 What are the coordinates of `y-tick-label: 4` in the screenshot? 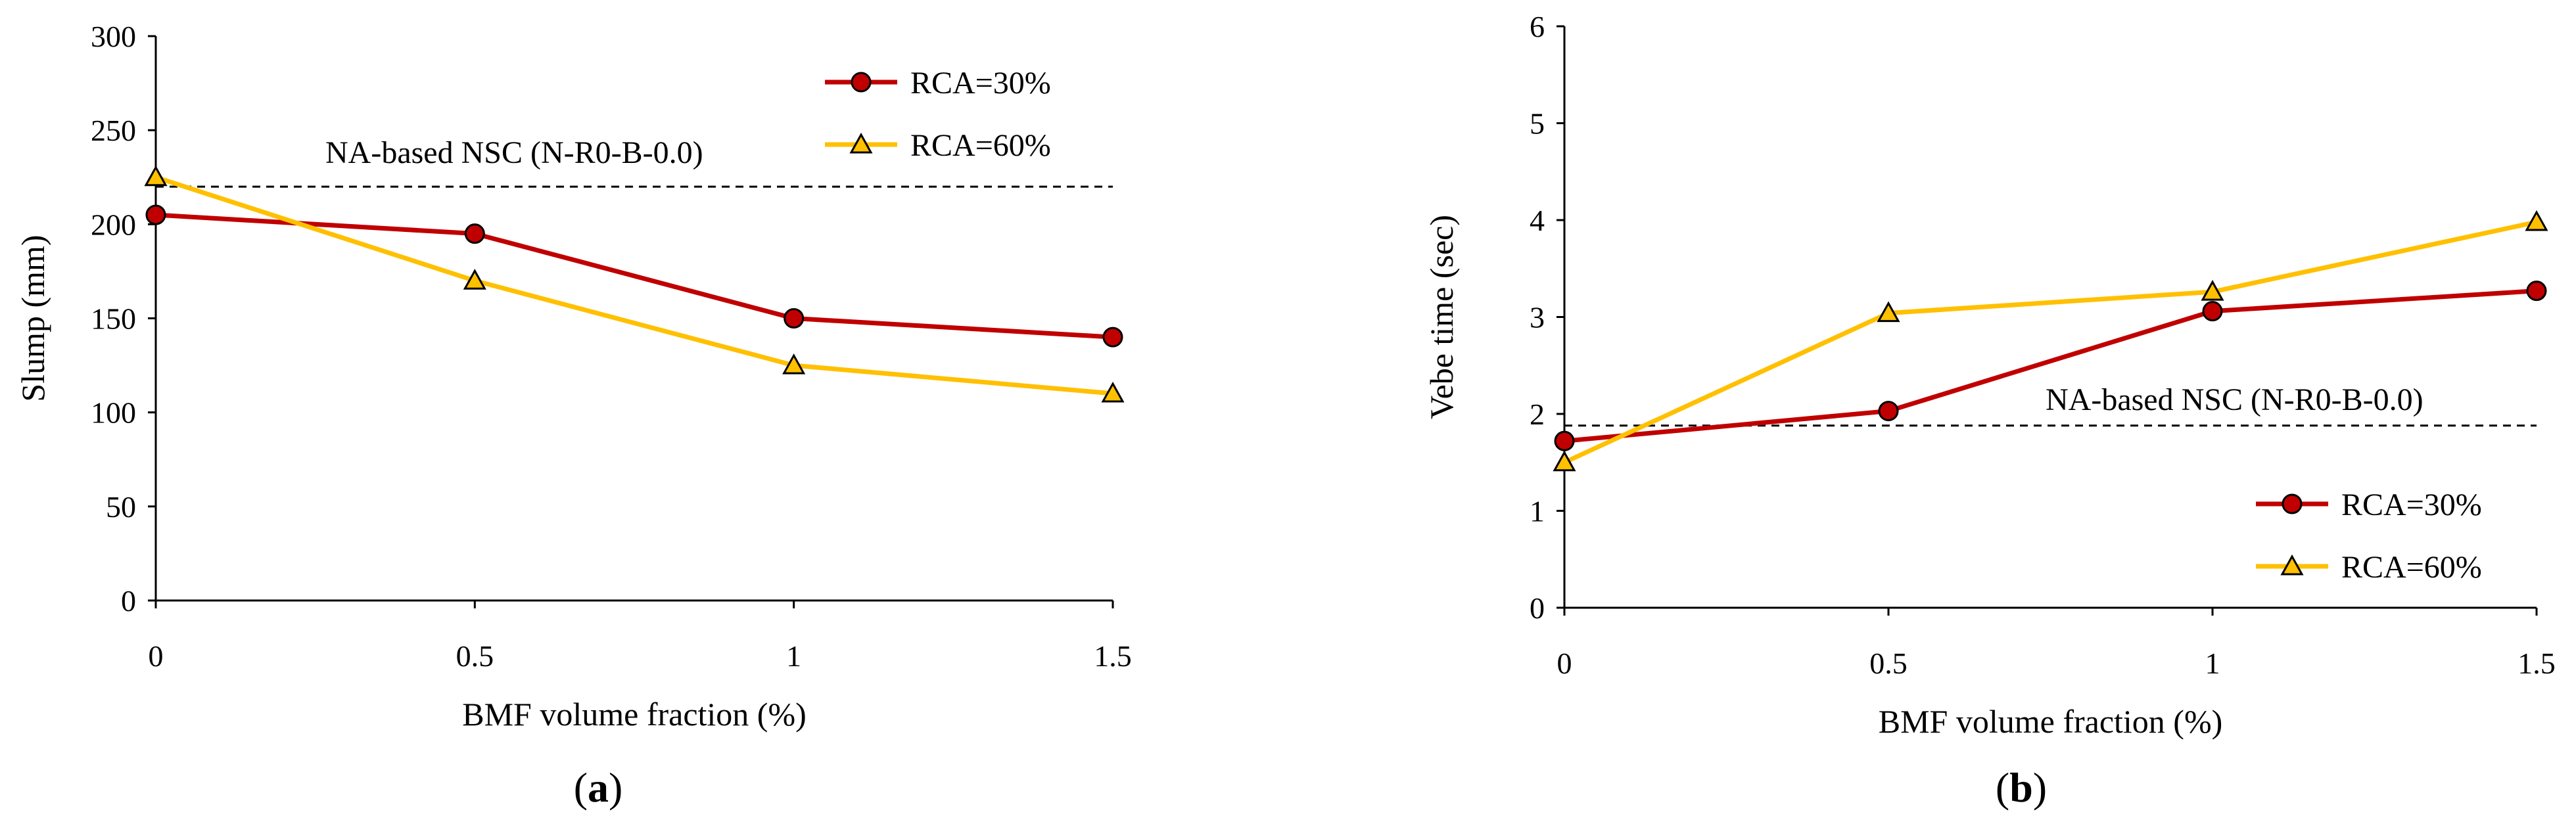 It's located at (1537, 220).